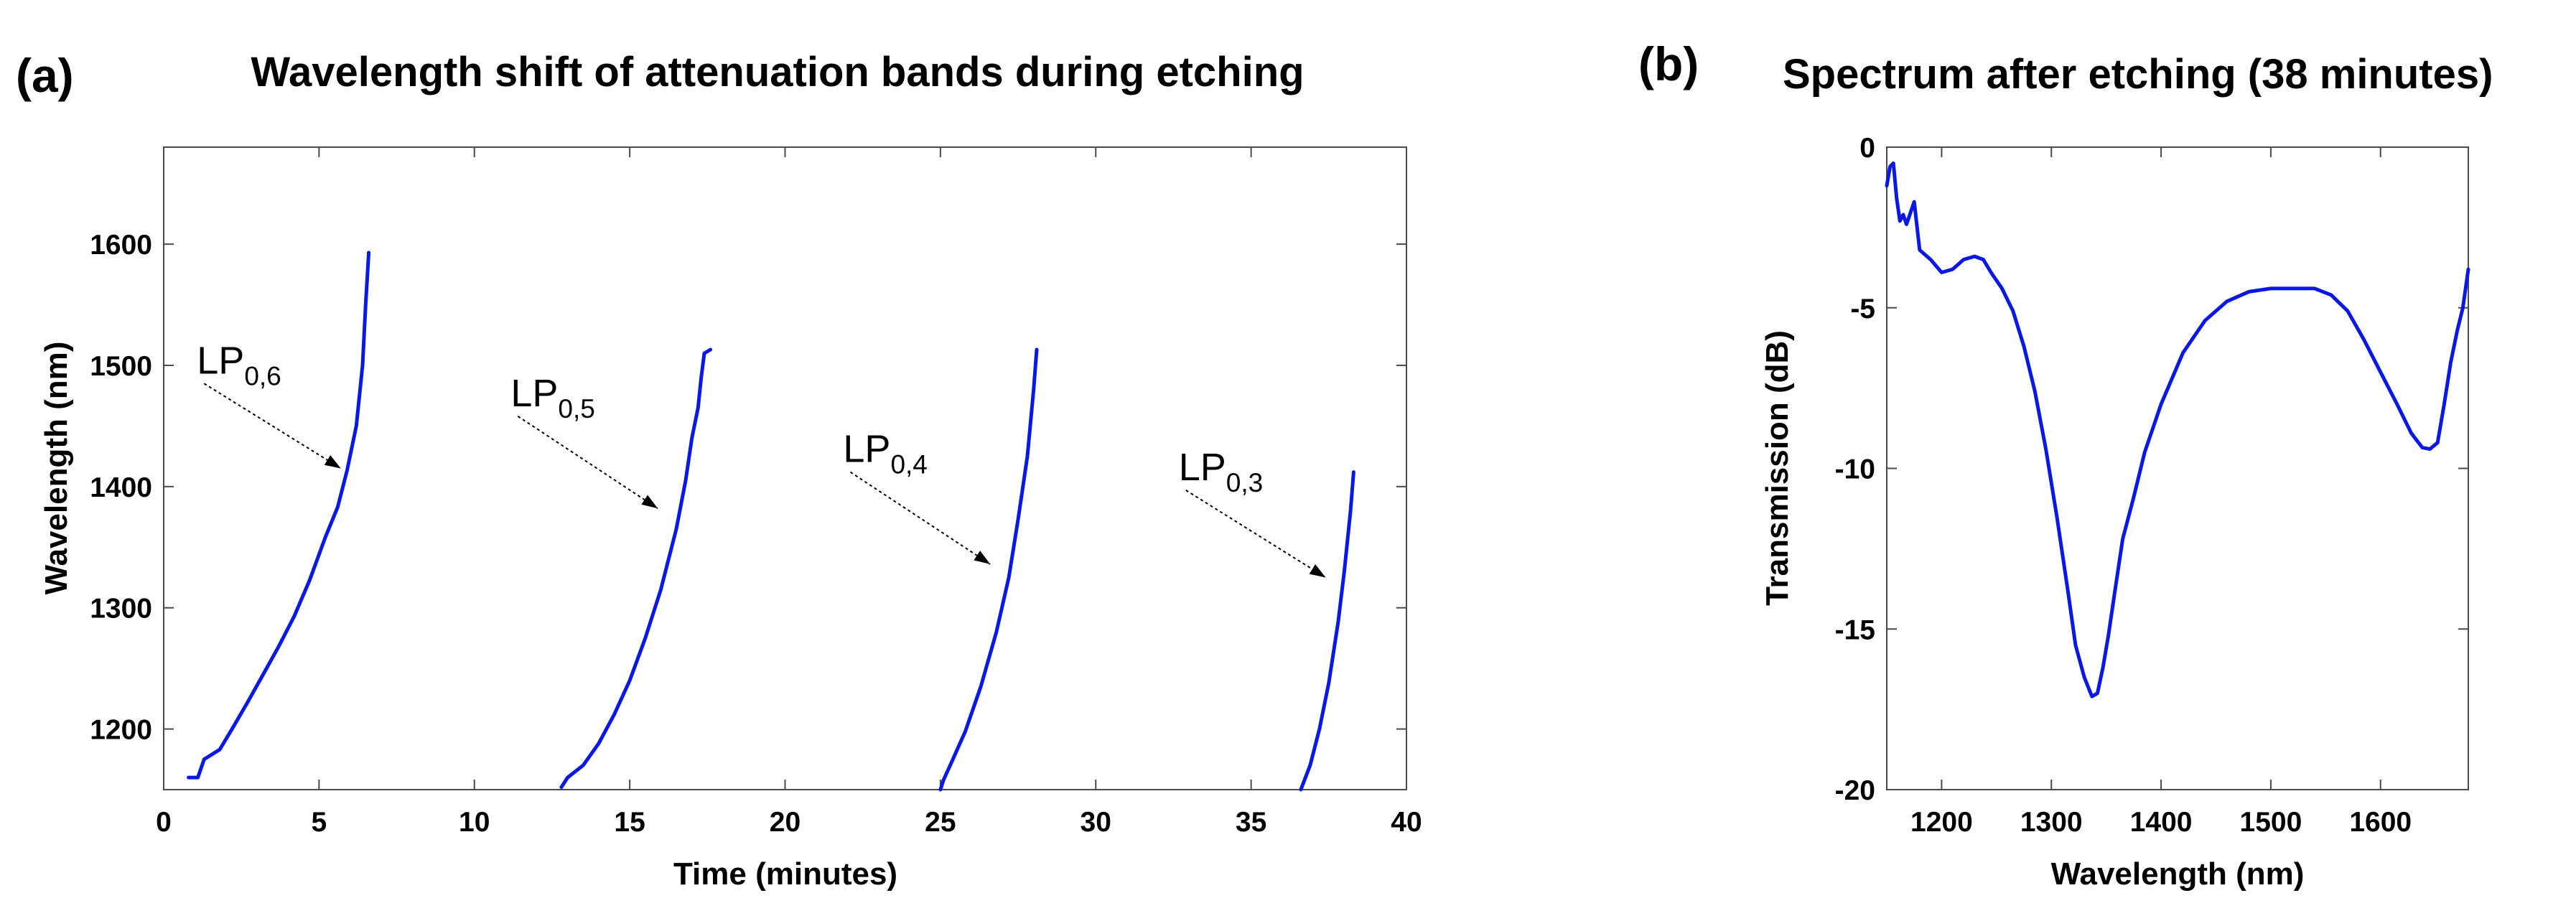  Describe the element at coordinates (940, 822) in the screenshot. I see `panel-a-x-tick-label: 25` at that location.